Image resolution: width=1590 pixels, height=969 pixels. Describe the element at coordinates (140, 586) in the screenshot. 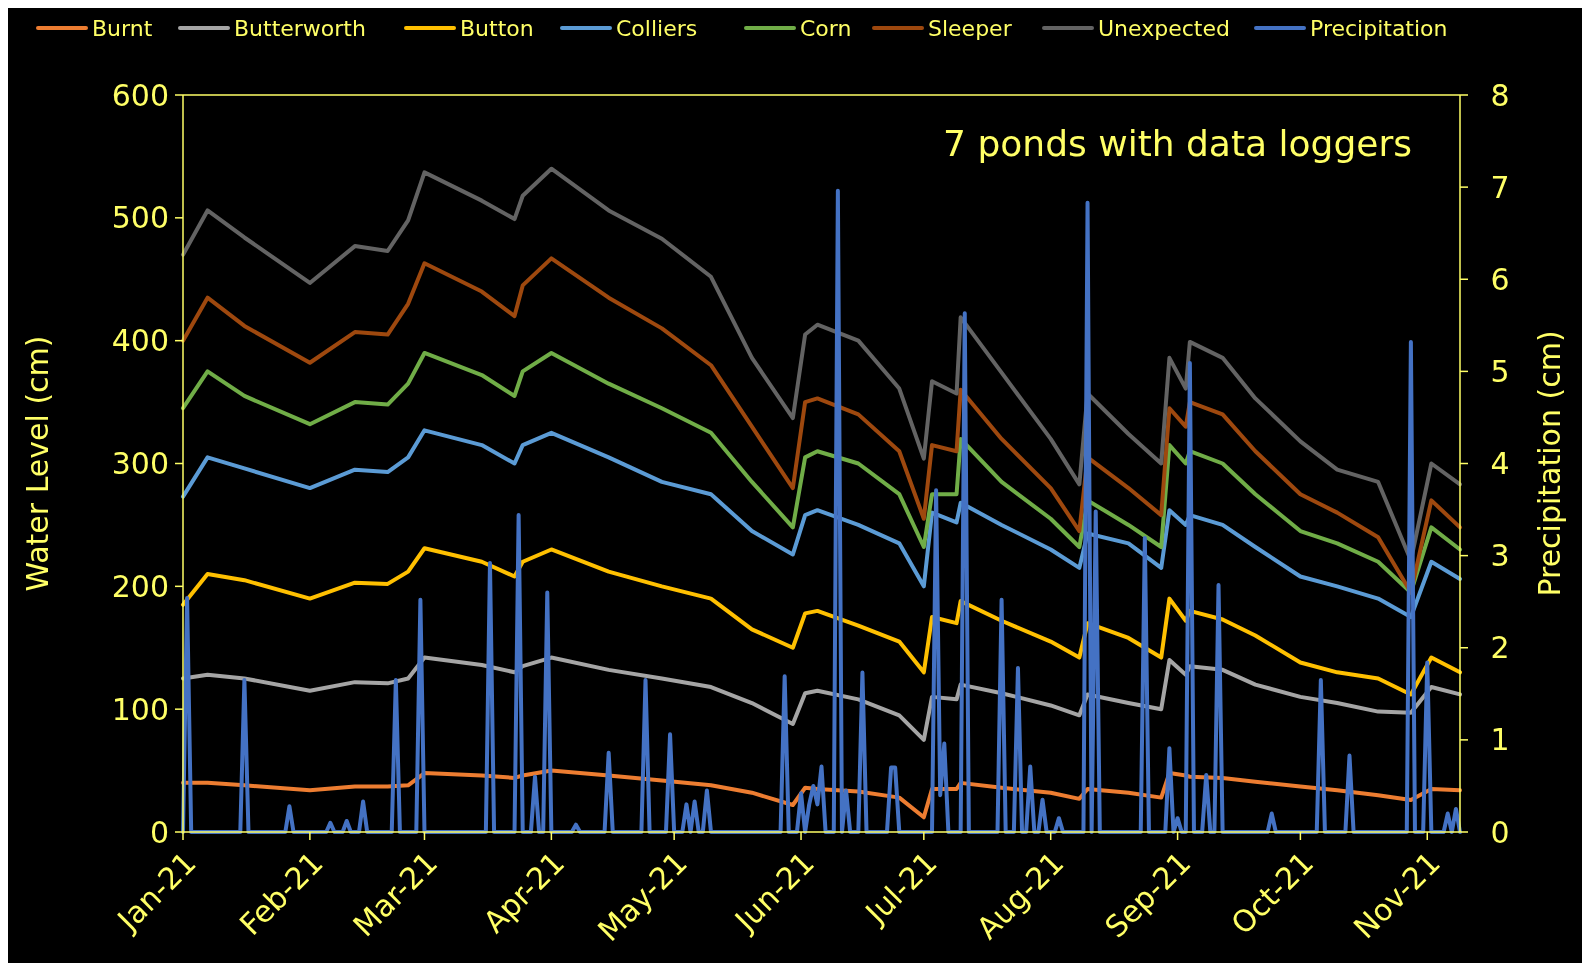

I see `y-tick-label: 200` at that location.